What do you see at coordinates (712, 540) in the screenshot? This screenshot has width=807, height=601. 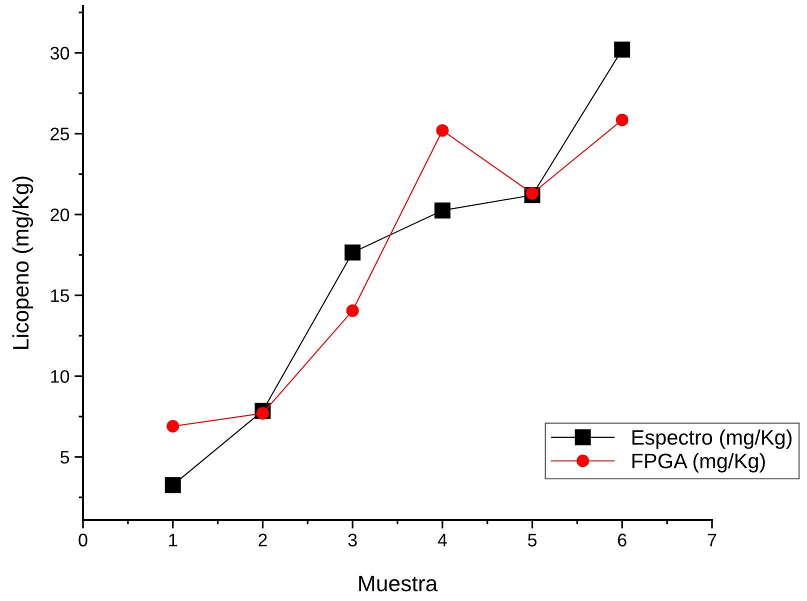 I see `x-tick-label: 7` at bounding box center [712, 540].